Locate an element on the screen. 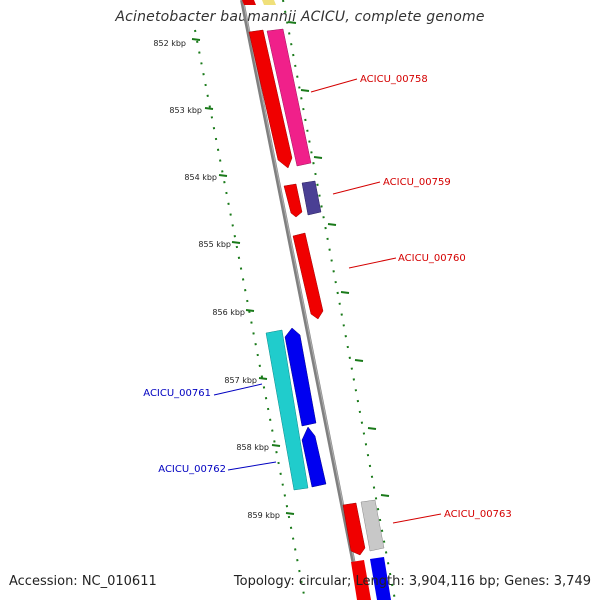  gene-block-bottom-blue is located at coordinates (380, 578).